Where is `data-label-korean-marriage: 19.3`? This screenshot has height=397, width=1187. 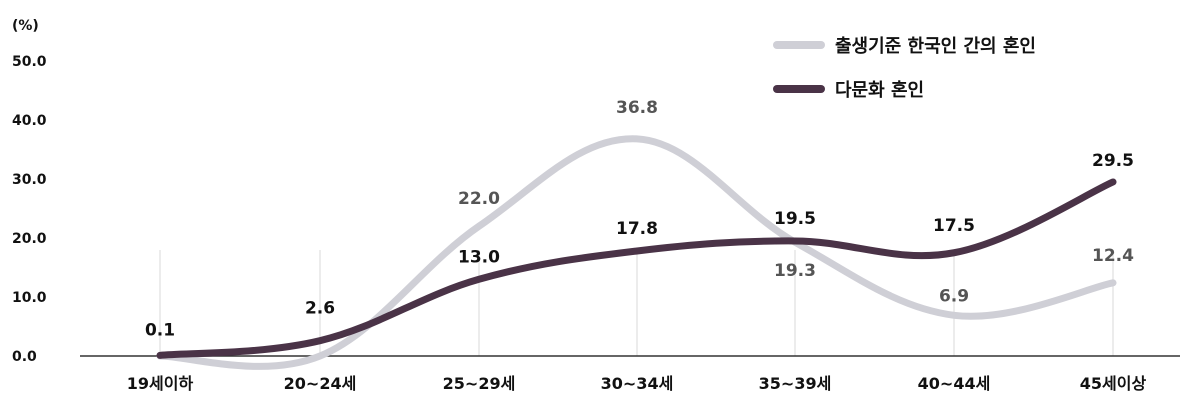 data-label-korean-marriage: 19.3 is located at coordinates (795, 271).